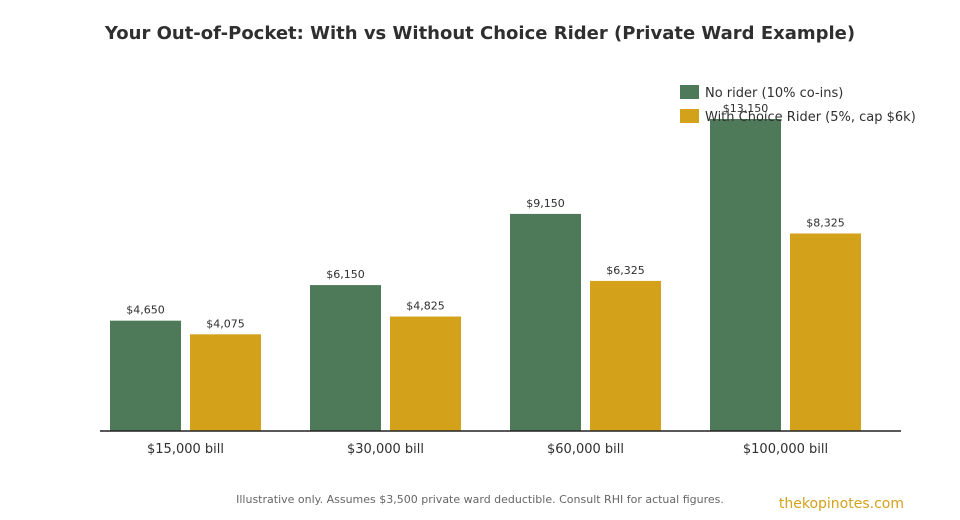 The height and width of the screenshot is (520, 960). I want to click on x-tick-label-3: $100,000 bill, so click(785, 449).